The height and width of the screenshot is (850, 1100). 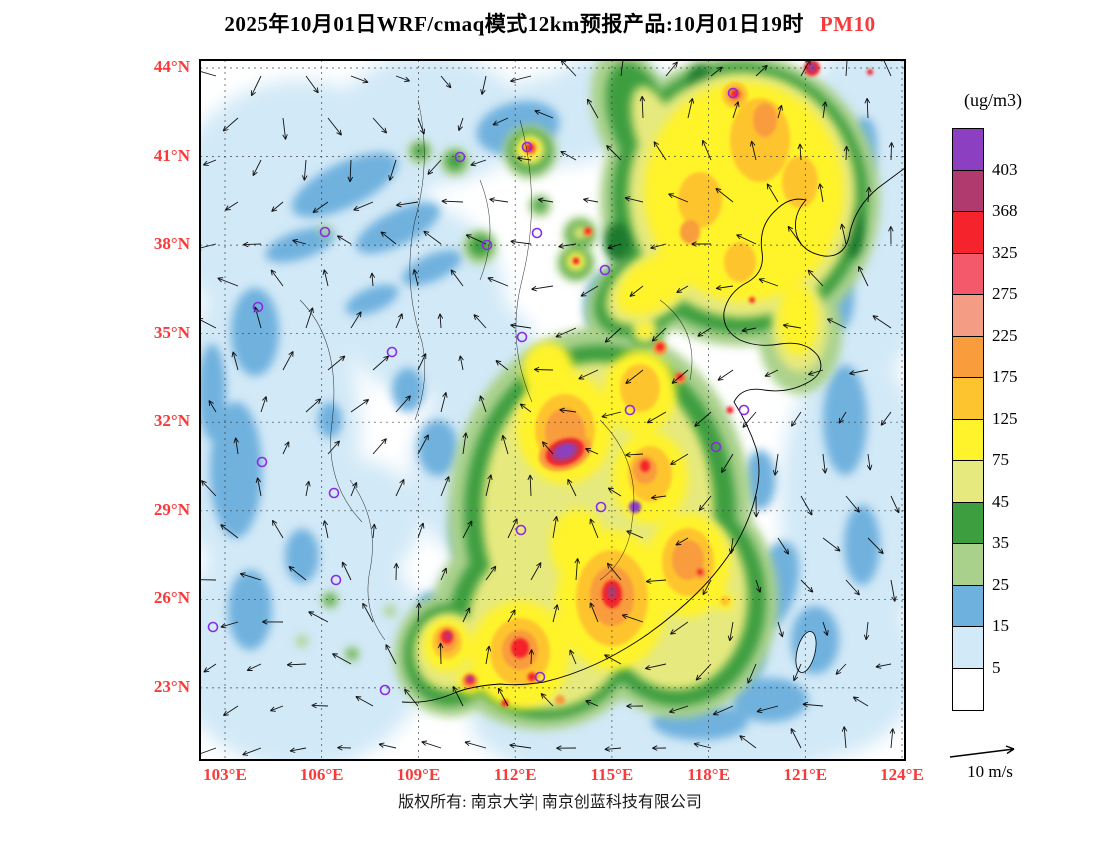 I want to click on colorbar-tick-label: 15, so click(x=1000, y=625).